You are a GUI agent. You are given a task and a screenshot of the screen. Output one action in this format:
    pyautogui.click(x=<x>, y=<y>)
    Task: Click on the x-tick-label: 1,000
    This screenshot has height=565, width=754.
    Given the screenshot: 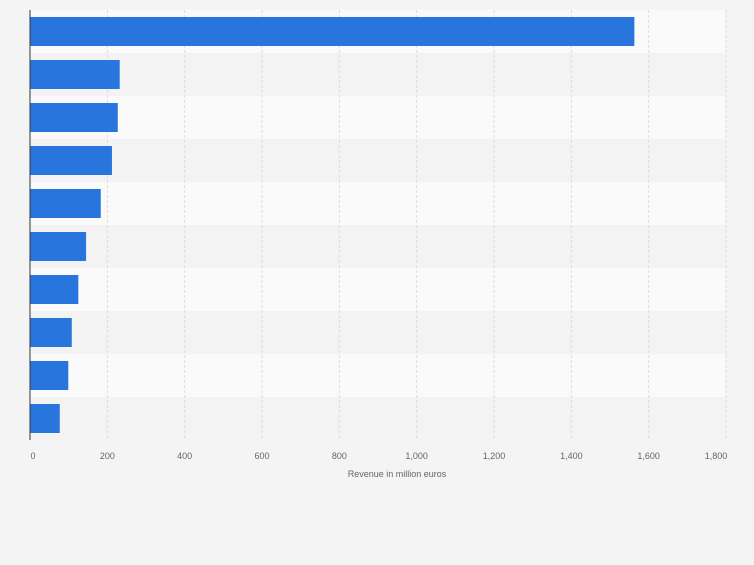 What is the action you would take?
    pyautogui.click(x=416, y=456)
    